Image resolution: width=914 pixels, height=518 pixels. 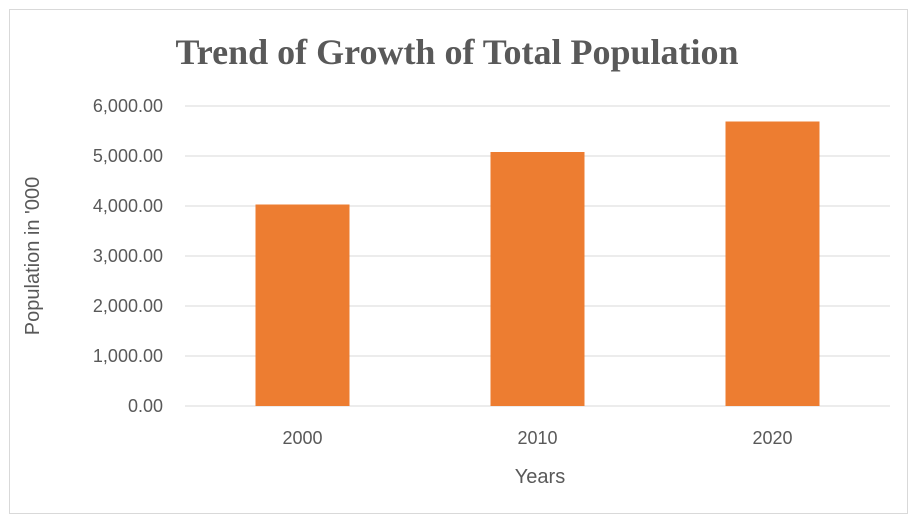 What do you see at coordinates (302, 305) in the screenshot?
I see `bar-2000` at bounding box center [302, 305].